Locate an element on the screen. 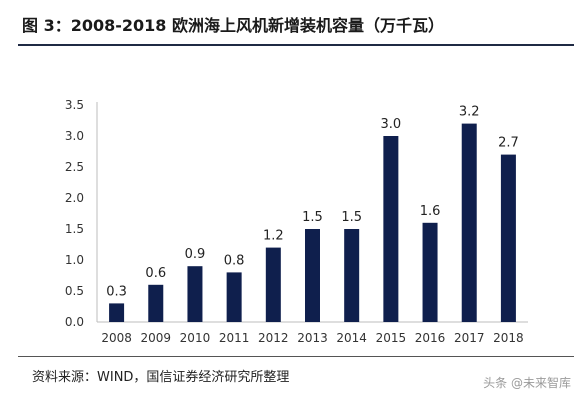 This screenshot has width=587, height=401. data-label-2012: 1.2 is located at coordinates (273, 236).